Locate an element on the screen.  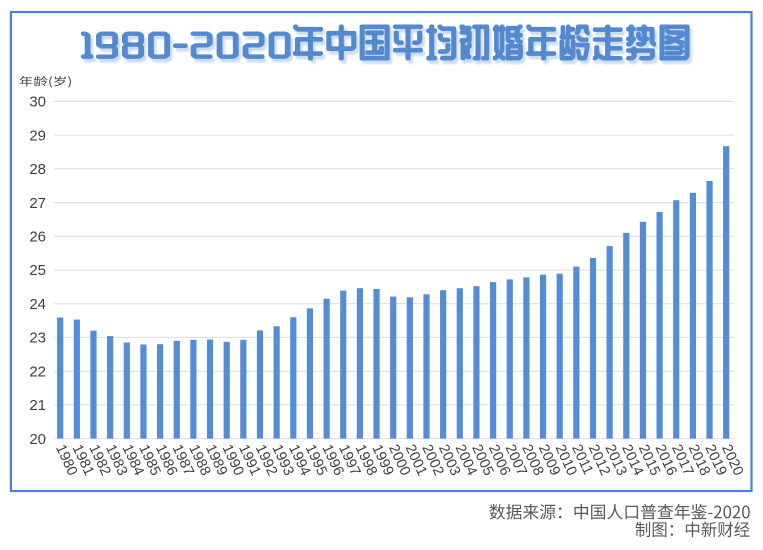
svg-text: 23 is located at coordinates (37, 338).